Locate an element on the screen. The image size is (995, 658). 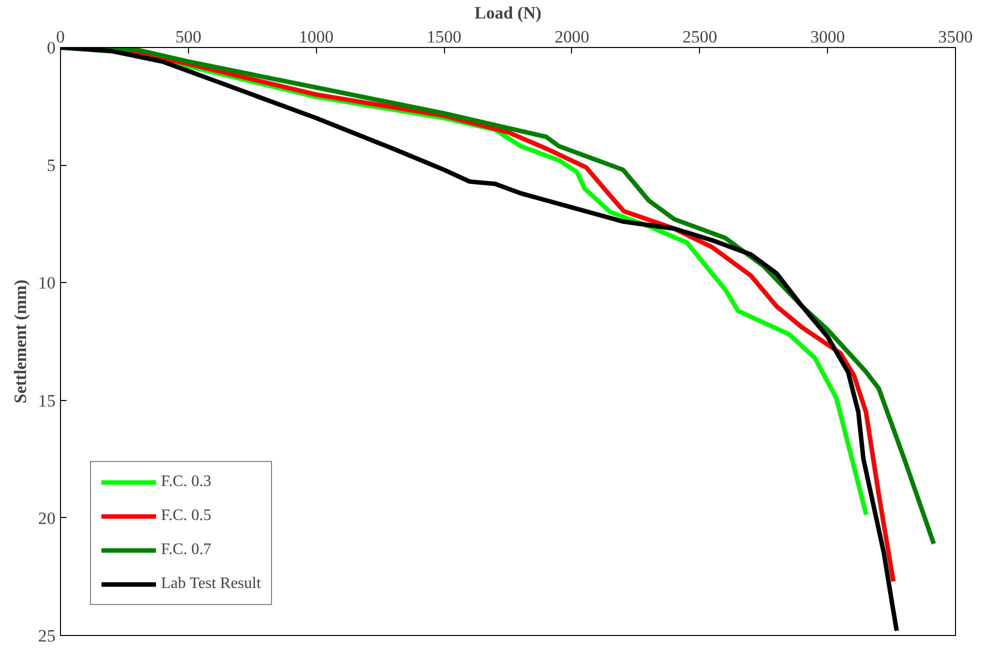
y-axis-title: Settlement (mm) is located at coordinates (20, 341).